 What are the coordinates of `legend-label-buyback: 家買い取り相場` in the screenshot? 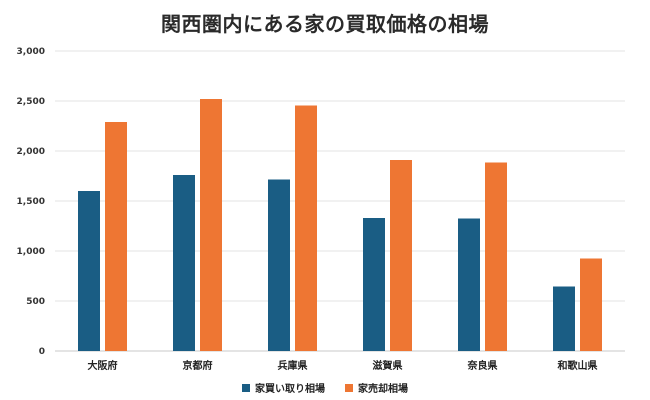 It's located at (290, 389).